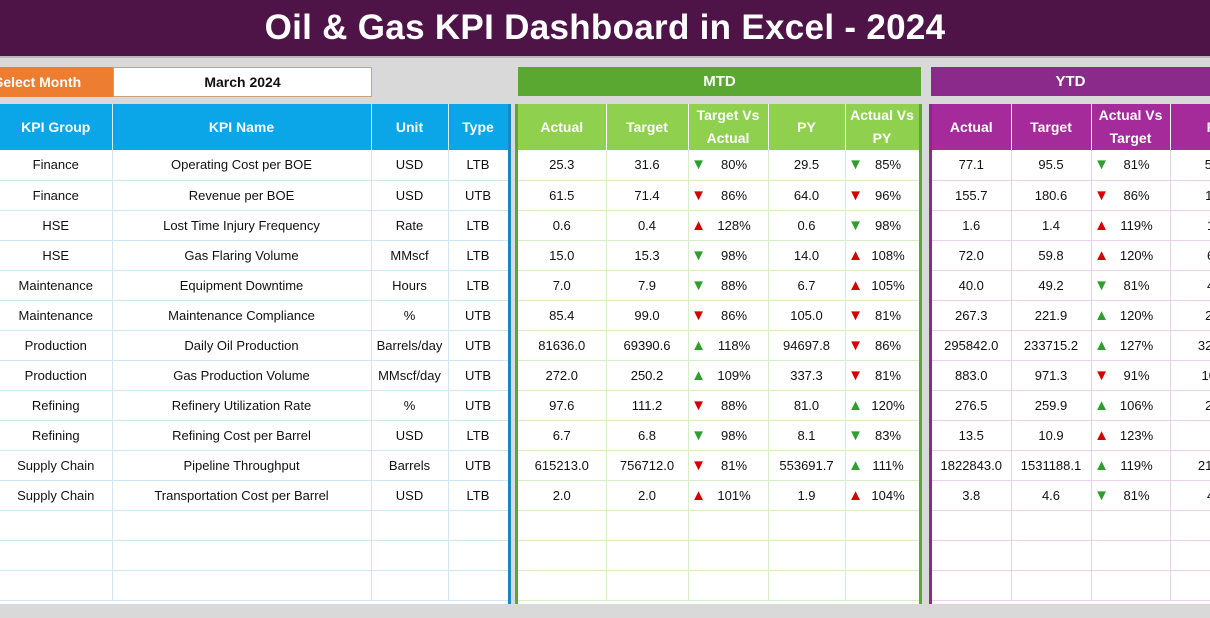 The height and width of the screenshot is (618, 1210). What do you see at coordinates (882, 255) in the screenshot?
I see `mtd-actual-vs-py-cell: ▲ 108%` at bounding box center [882, 255].